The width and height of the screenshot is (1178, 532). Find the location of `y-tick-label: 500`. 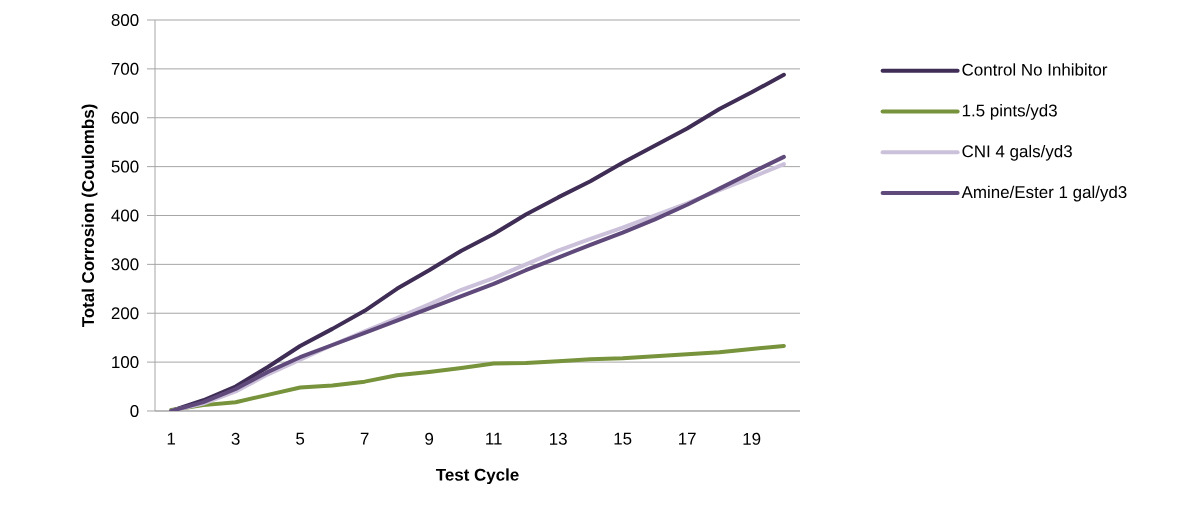

y-tick-label: 500 is located at coordinates (125, 166).